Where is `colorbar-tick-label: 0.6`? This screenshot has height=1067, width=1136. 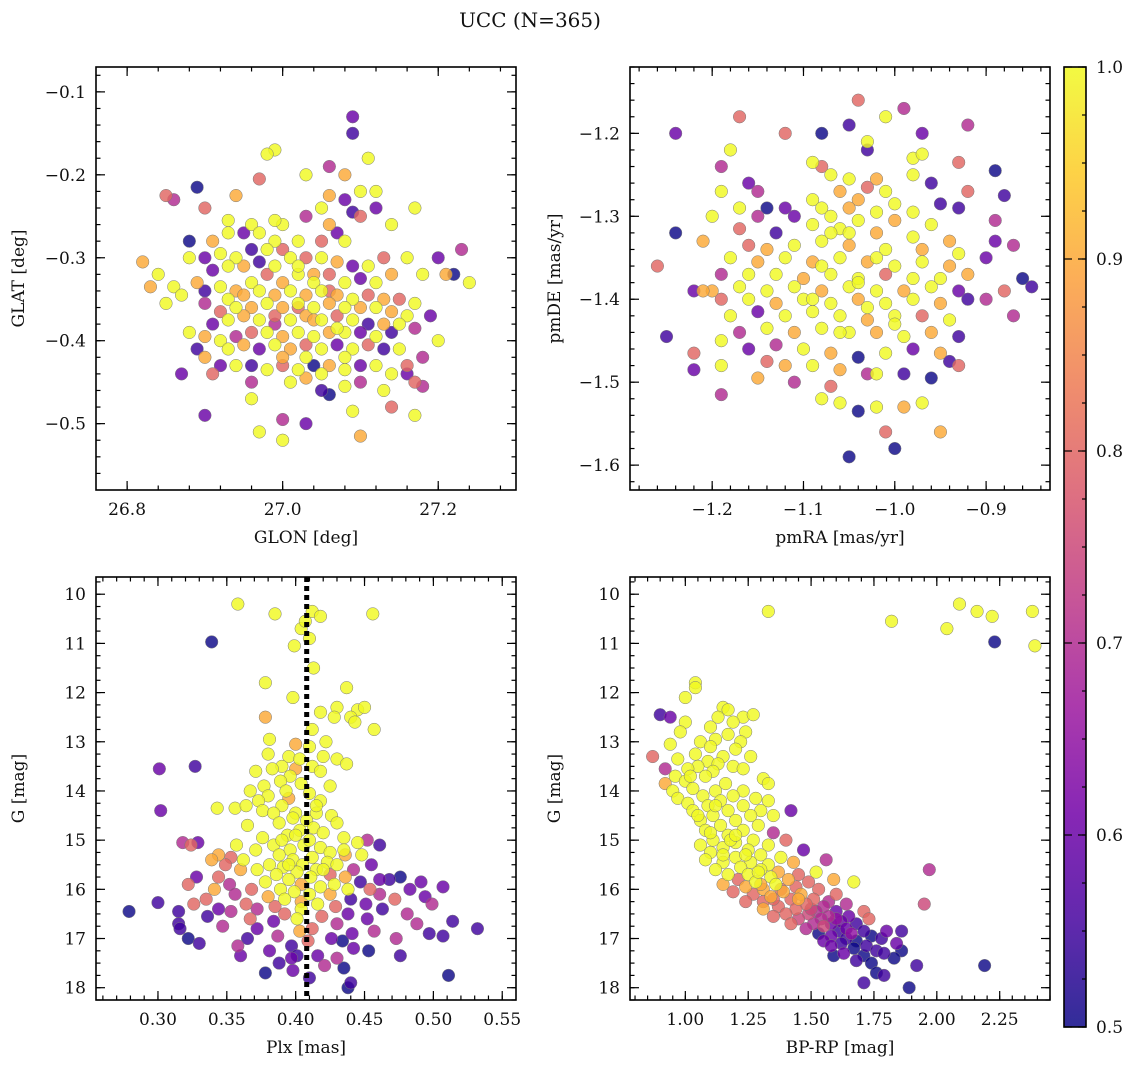 colorbar-tick-label: 0.6 is located at coordinates (1109, 836).